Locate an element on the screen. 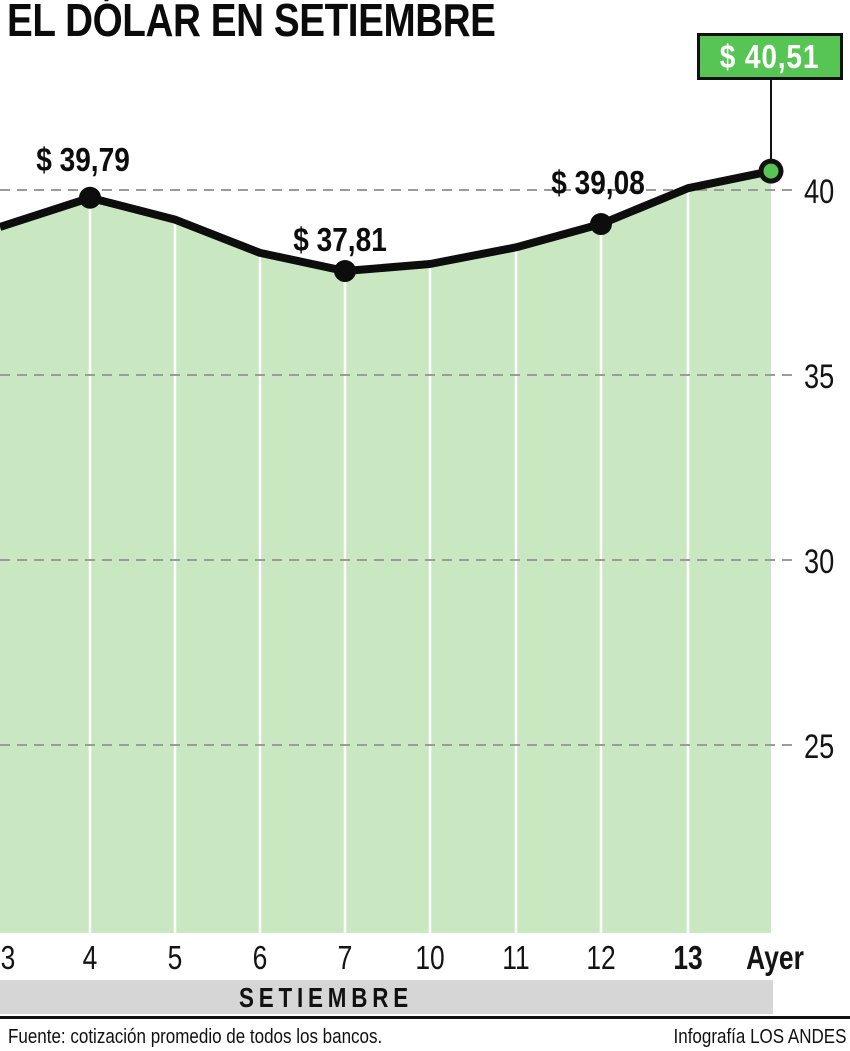  x-axis-tick: Ayer is located at coordinates (775, 957).